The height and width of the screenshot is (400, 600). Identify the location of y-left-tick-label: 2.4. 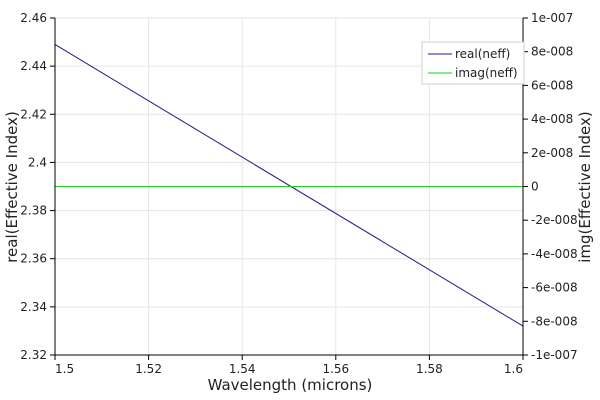
(37, 162).